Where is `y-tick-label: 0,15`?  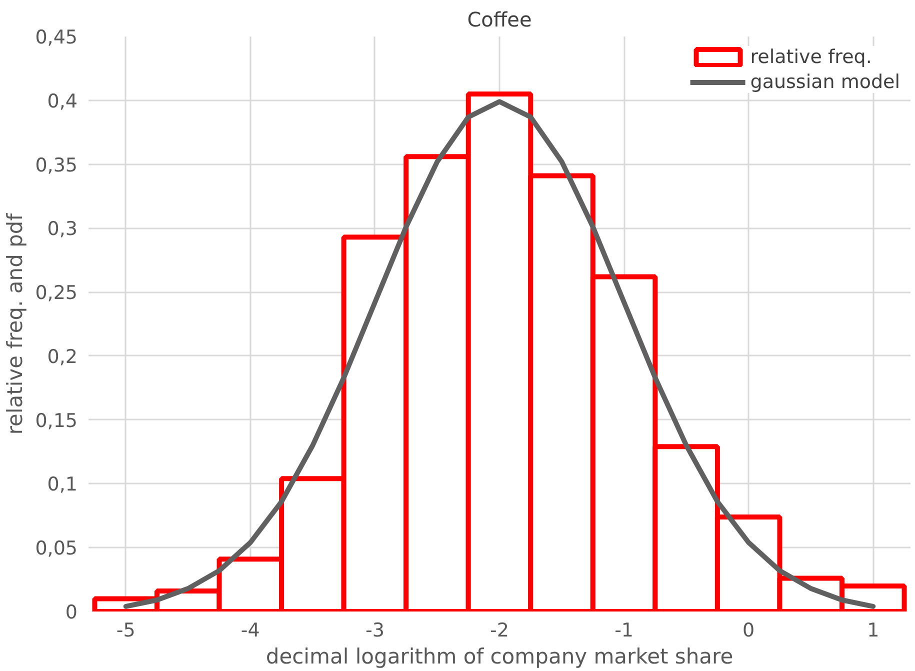 y-tick-label: 0,15 is located at coordinates (56, 421).